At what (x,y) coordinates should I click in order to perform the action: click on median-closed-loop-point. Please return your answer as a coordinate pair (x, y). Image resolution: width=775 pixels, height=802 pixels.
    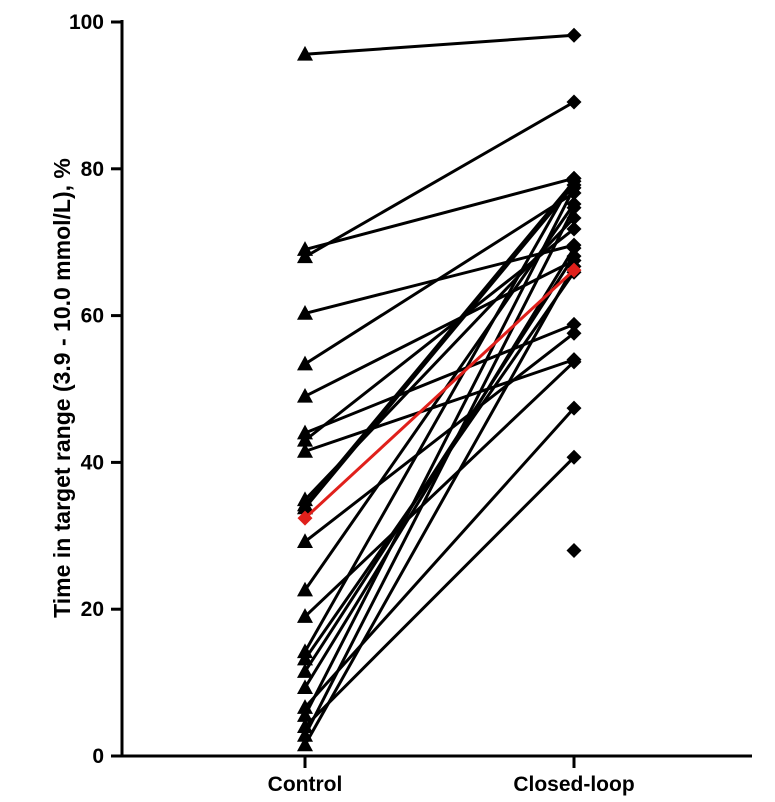
    Looking at the image, I should click on (574, 270).